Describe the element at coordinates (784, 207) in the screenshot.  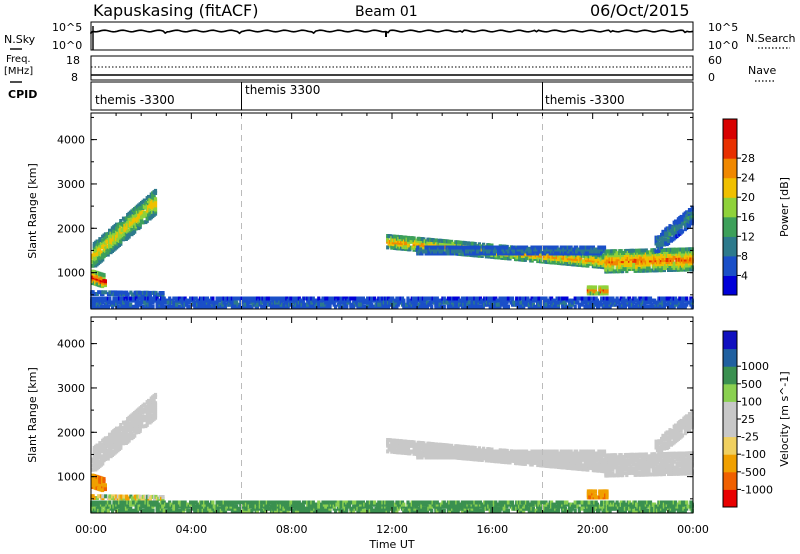
I see `colorbar-label: Power [dB]` at that location.